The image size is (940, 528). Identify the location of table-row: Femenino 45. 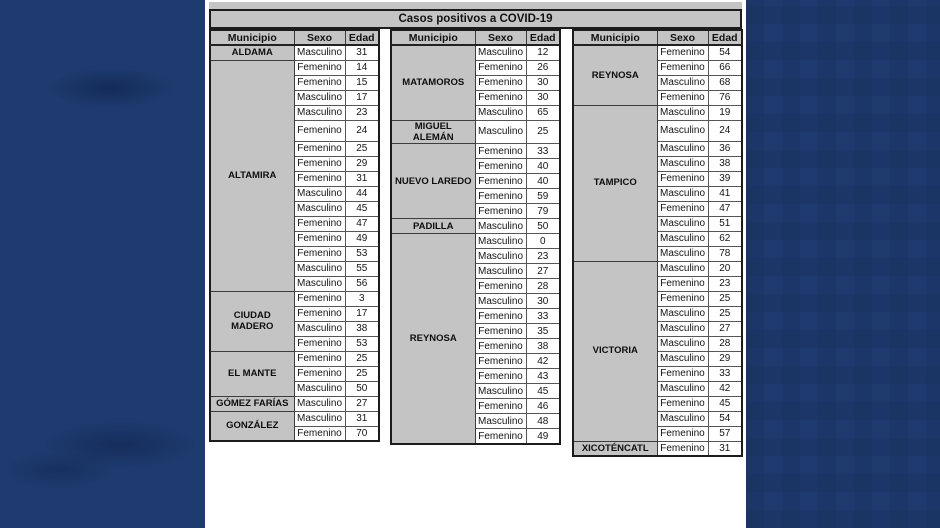
(658, 403).